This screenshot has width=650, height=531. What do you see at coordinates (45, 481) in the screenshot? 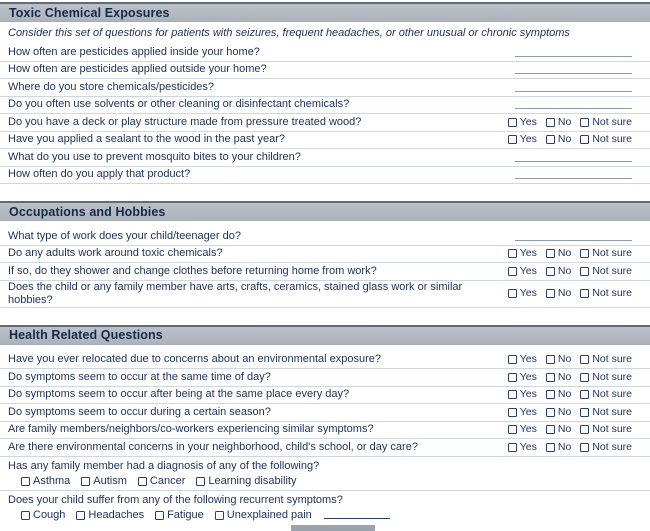
I see `checklist-option: Asthma` at bounding box center [45, 481].